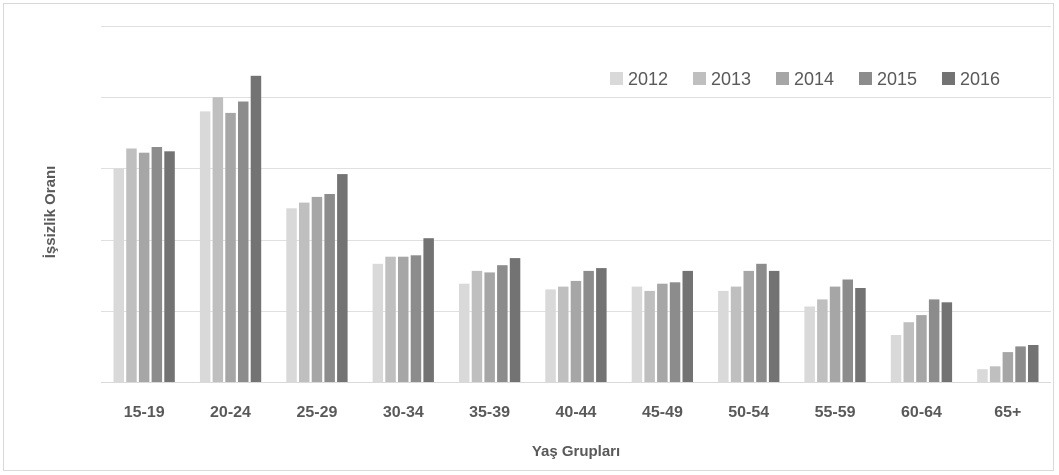 The height and width of the screenshot is (475, 1059). I want to click on x-tick-label: 35-39, so click(489, 412).